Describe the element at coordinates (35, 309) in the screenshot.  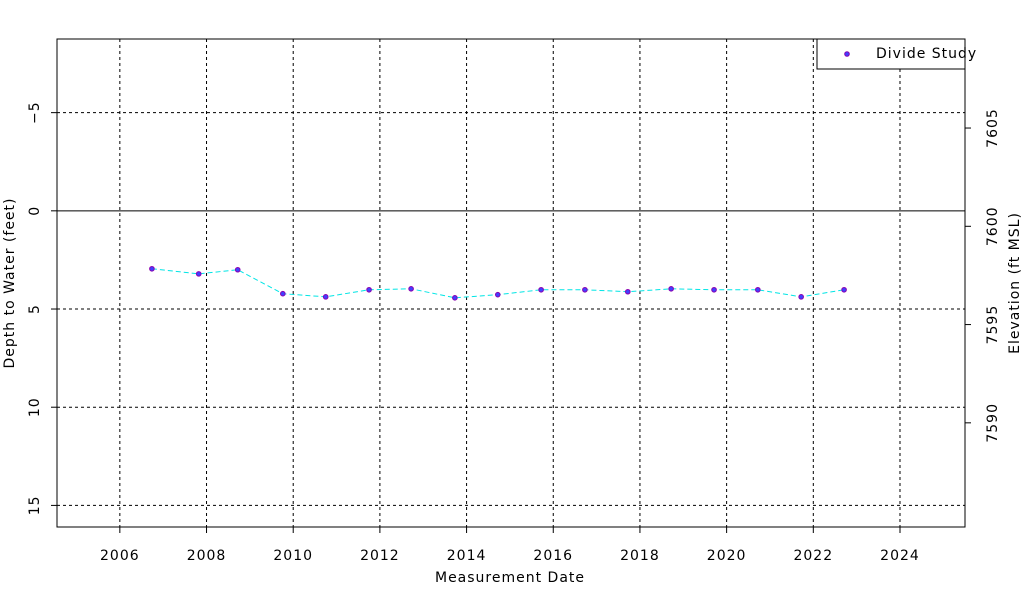
I see `y-tick-label: 5` at that location.